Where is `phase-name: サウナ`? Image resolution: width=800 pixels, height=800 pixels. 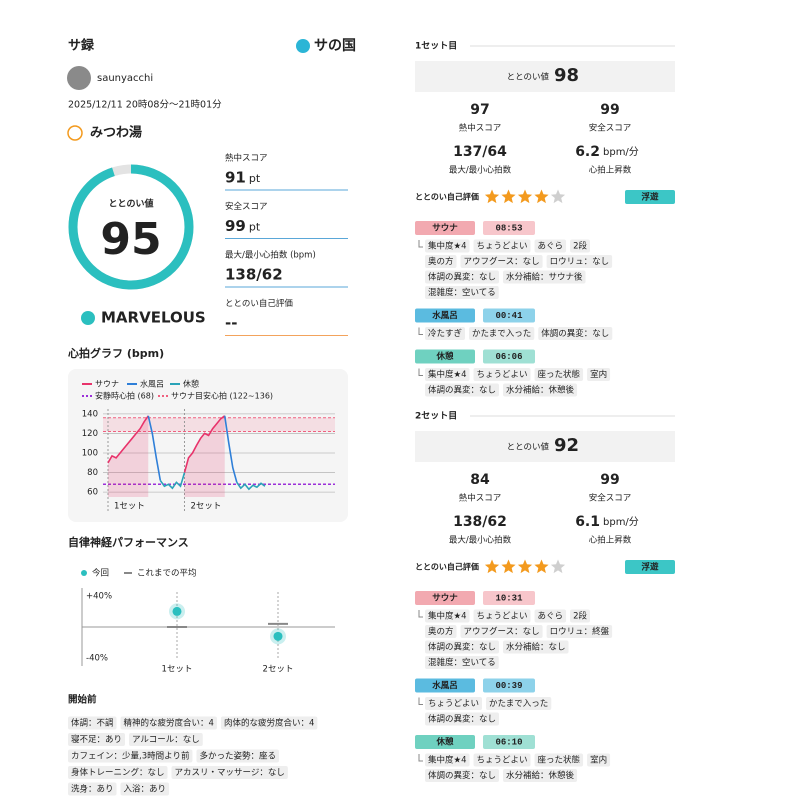
phase-name: サウナ is located at coordinates (445, 229).